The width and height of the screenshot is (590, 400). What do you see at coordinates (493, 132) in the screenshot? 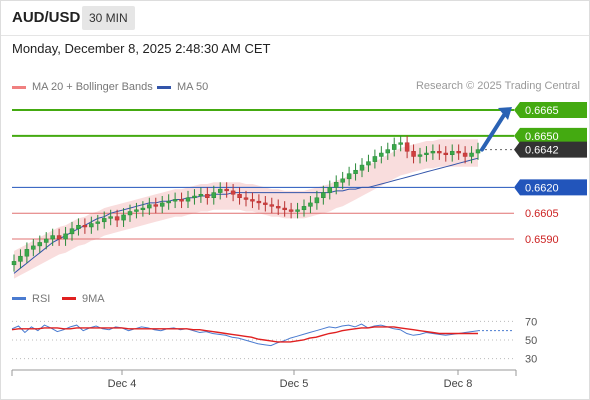
I see `projection-arrow-shaft` at bounding box center [493, 132].